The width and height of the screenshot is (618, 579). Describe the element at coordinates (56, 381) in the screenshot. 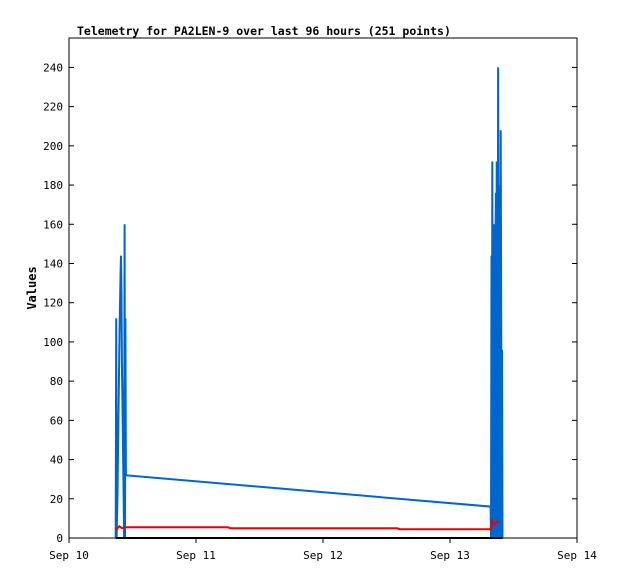

I see `y-tick-label: 80` at that location.